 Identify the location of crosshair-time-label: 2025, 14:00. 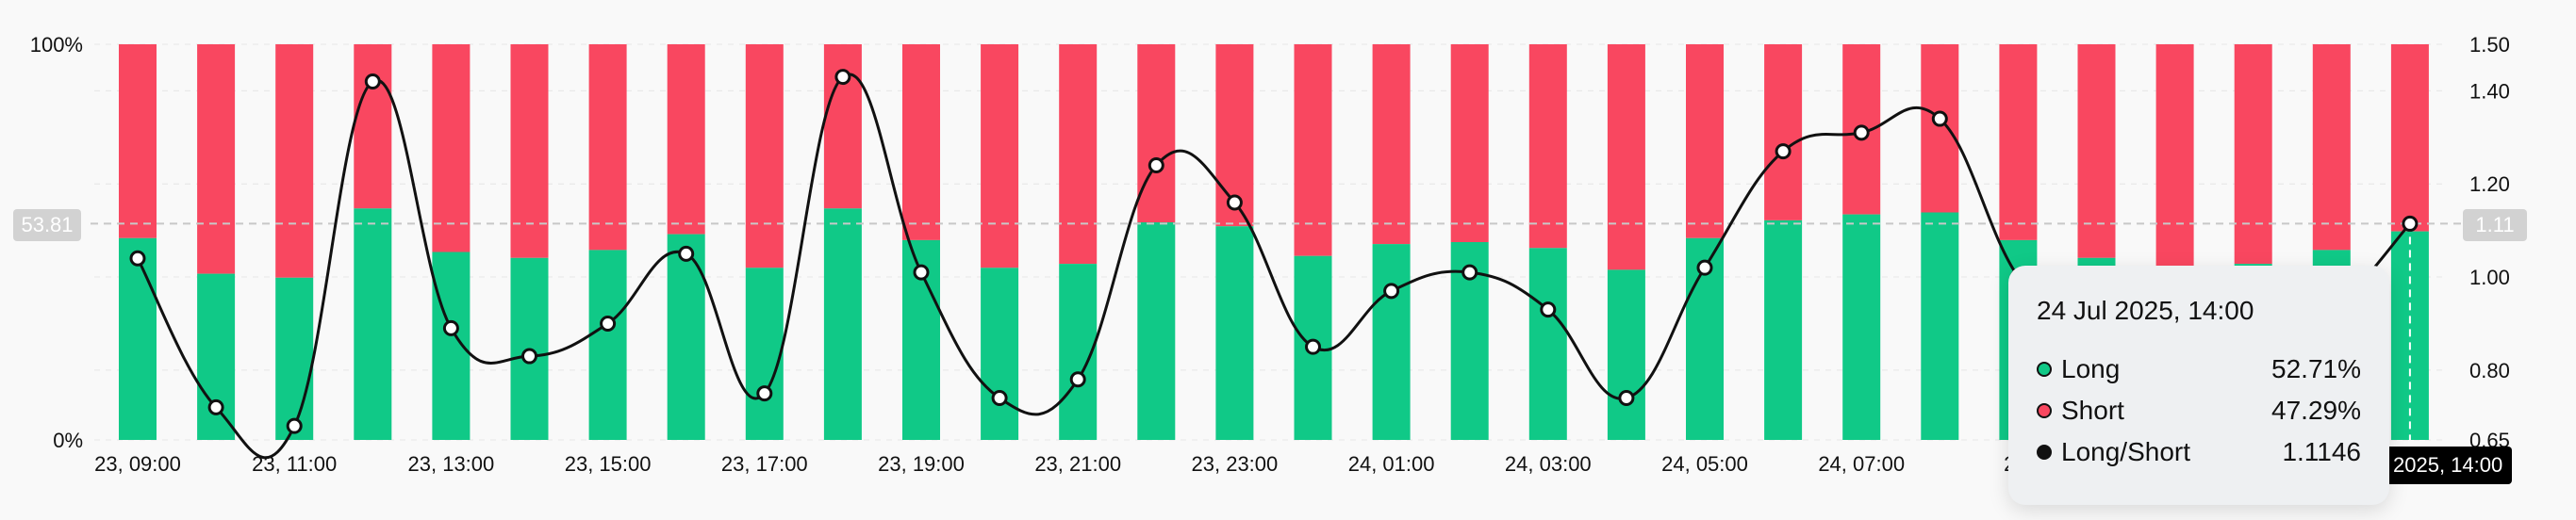
(2448, 465).